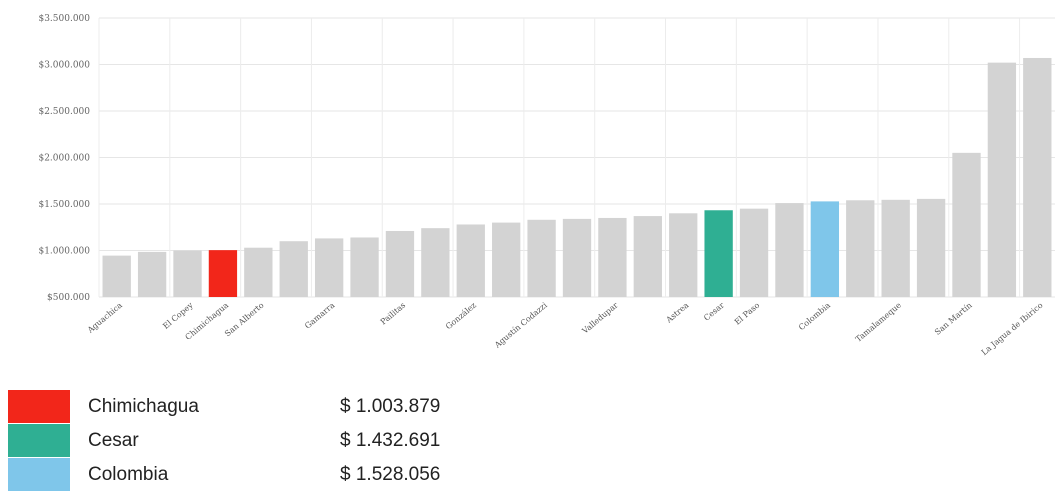 This screenshot has height=492, width=1055. I want to click on y-tick-label: $1.500.000, so click(64, 205).